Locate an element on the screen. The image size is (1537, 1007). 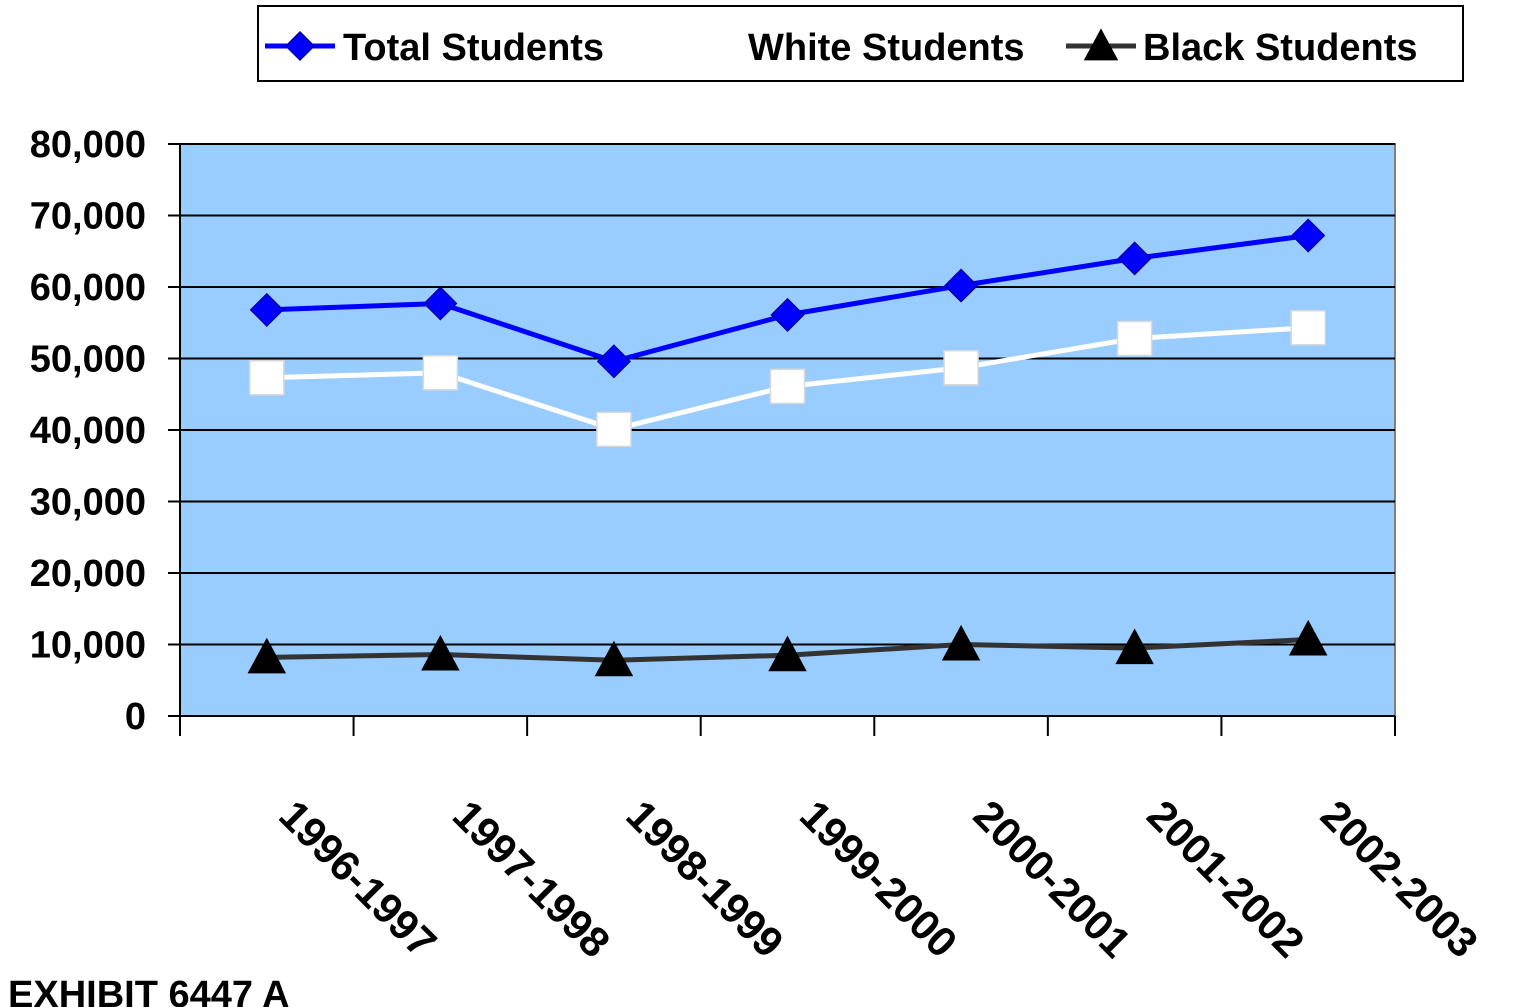
y-tick-label: 10,000 is located at coordinates (88, 646).